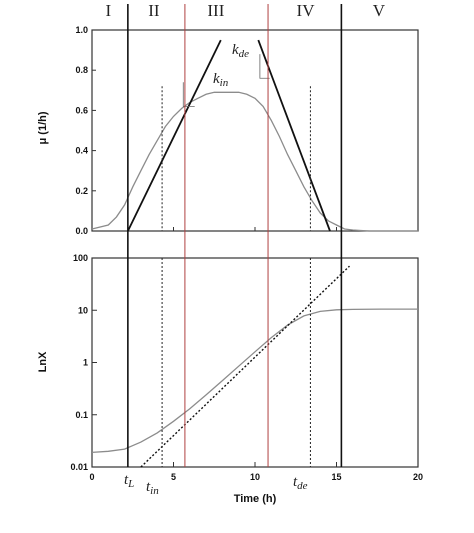 The height and width of the screenshot is (533, 474). What do you see at coordinates (154, 491) in the screenshot?
I see `tin-marker-sub: in` at bounding box center [154, 491].